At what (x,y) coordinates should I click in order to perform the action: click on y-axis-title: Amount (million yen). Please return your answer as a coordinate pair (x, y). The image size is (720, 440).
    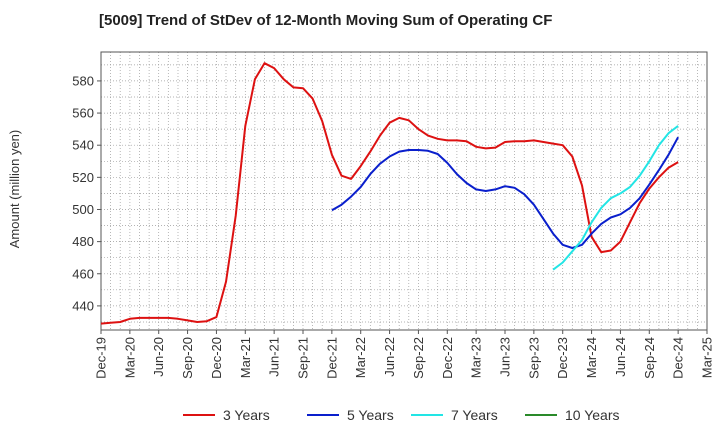
    Looking at the image, I should click on (14, 189).